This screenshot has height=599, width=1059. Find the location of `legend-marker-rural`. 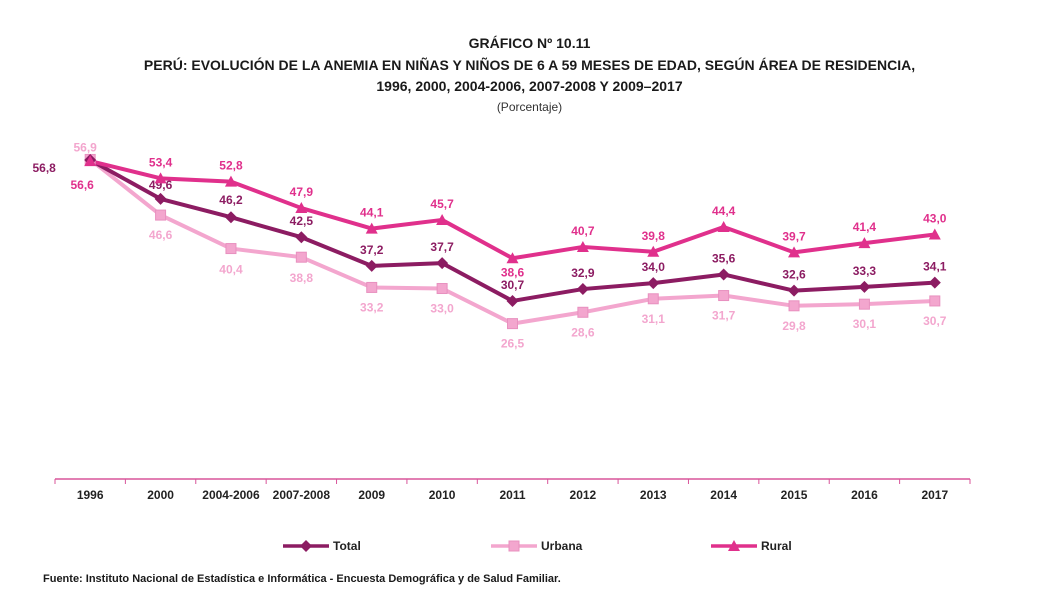

legend-marker-rural is located at coordinates (734, 545).